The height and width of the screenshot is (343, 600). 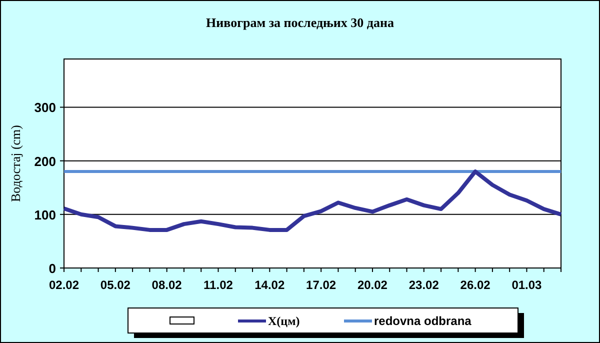 I want to click on x-tick-label: 01.03, so click(x=527, y=285).